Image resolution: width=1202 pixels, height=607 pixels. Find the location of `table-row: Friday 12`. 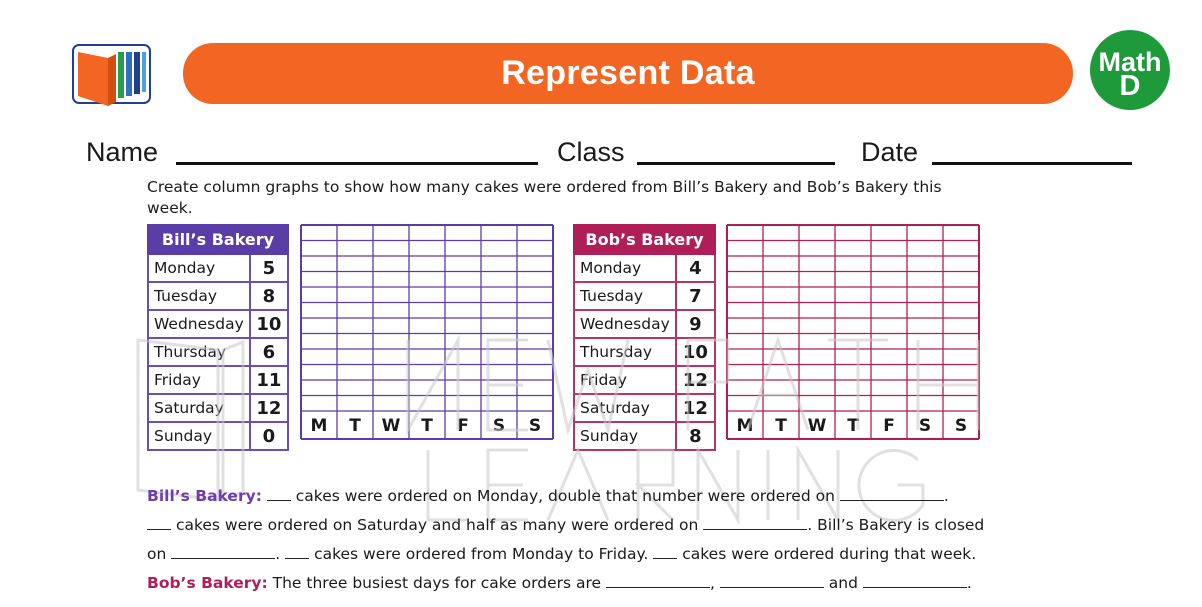

table-row: Friday 12 is located at coordinates (645, 380).